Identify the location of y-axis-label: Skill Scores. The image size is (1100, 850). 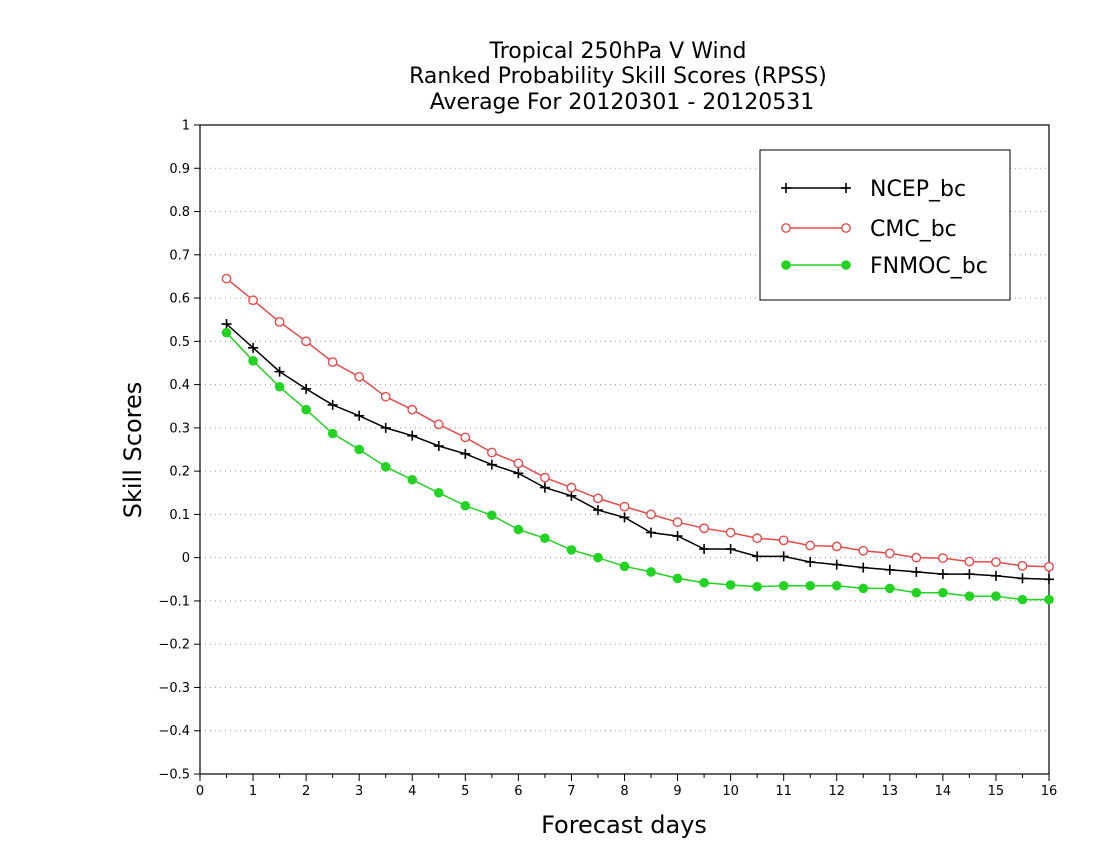
(133, 450).